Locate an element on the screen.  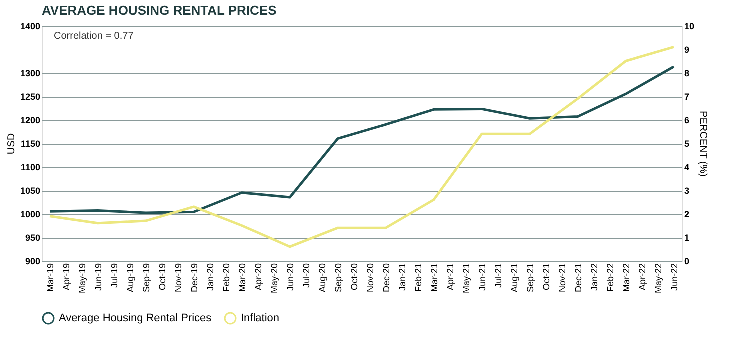
y-tick-label: 950 is located at coordinates (32, 238).